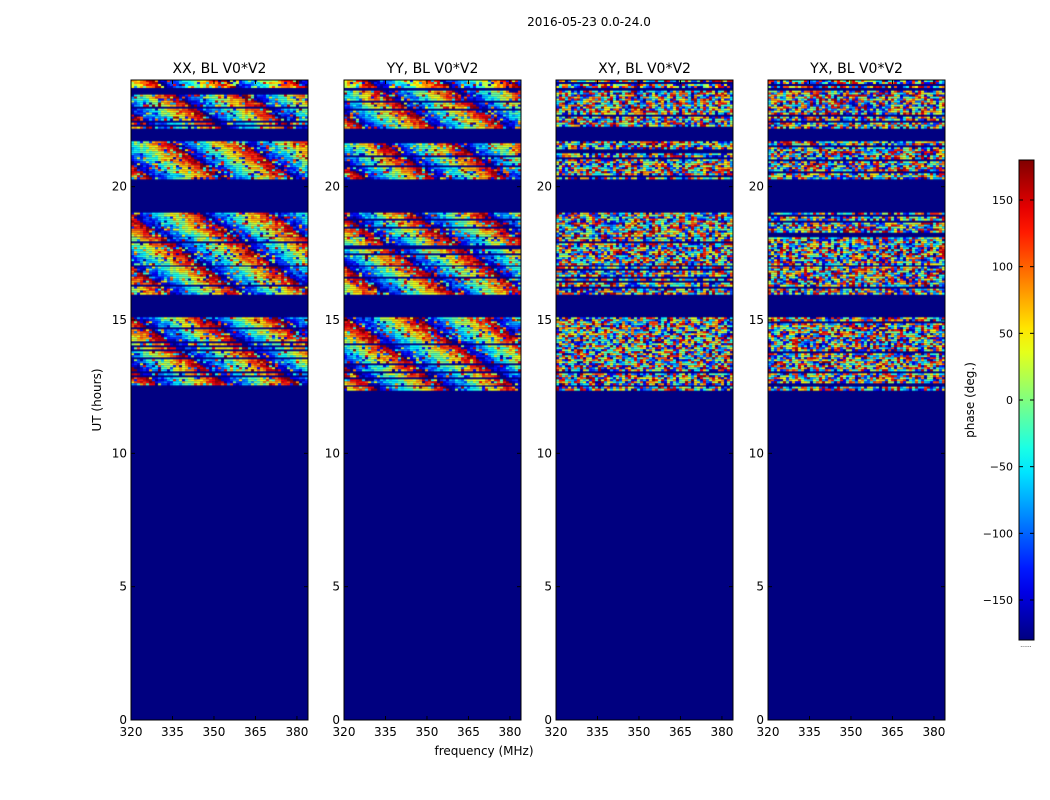  What do you see at coordinates (483, 751) in the screenshot?
I see `x-axis-label: frequency (MHz)` at bounding box center [483, 751].